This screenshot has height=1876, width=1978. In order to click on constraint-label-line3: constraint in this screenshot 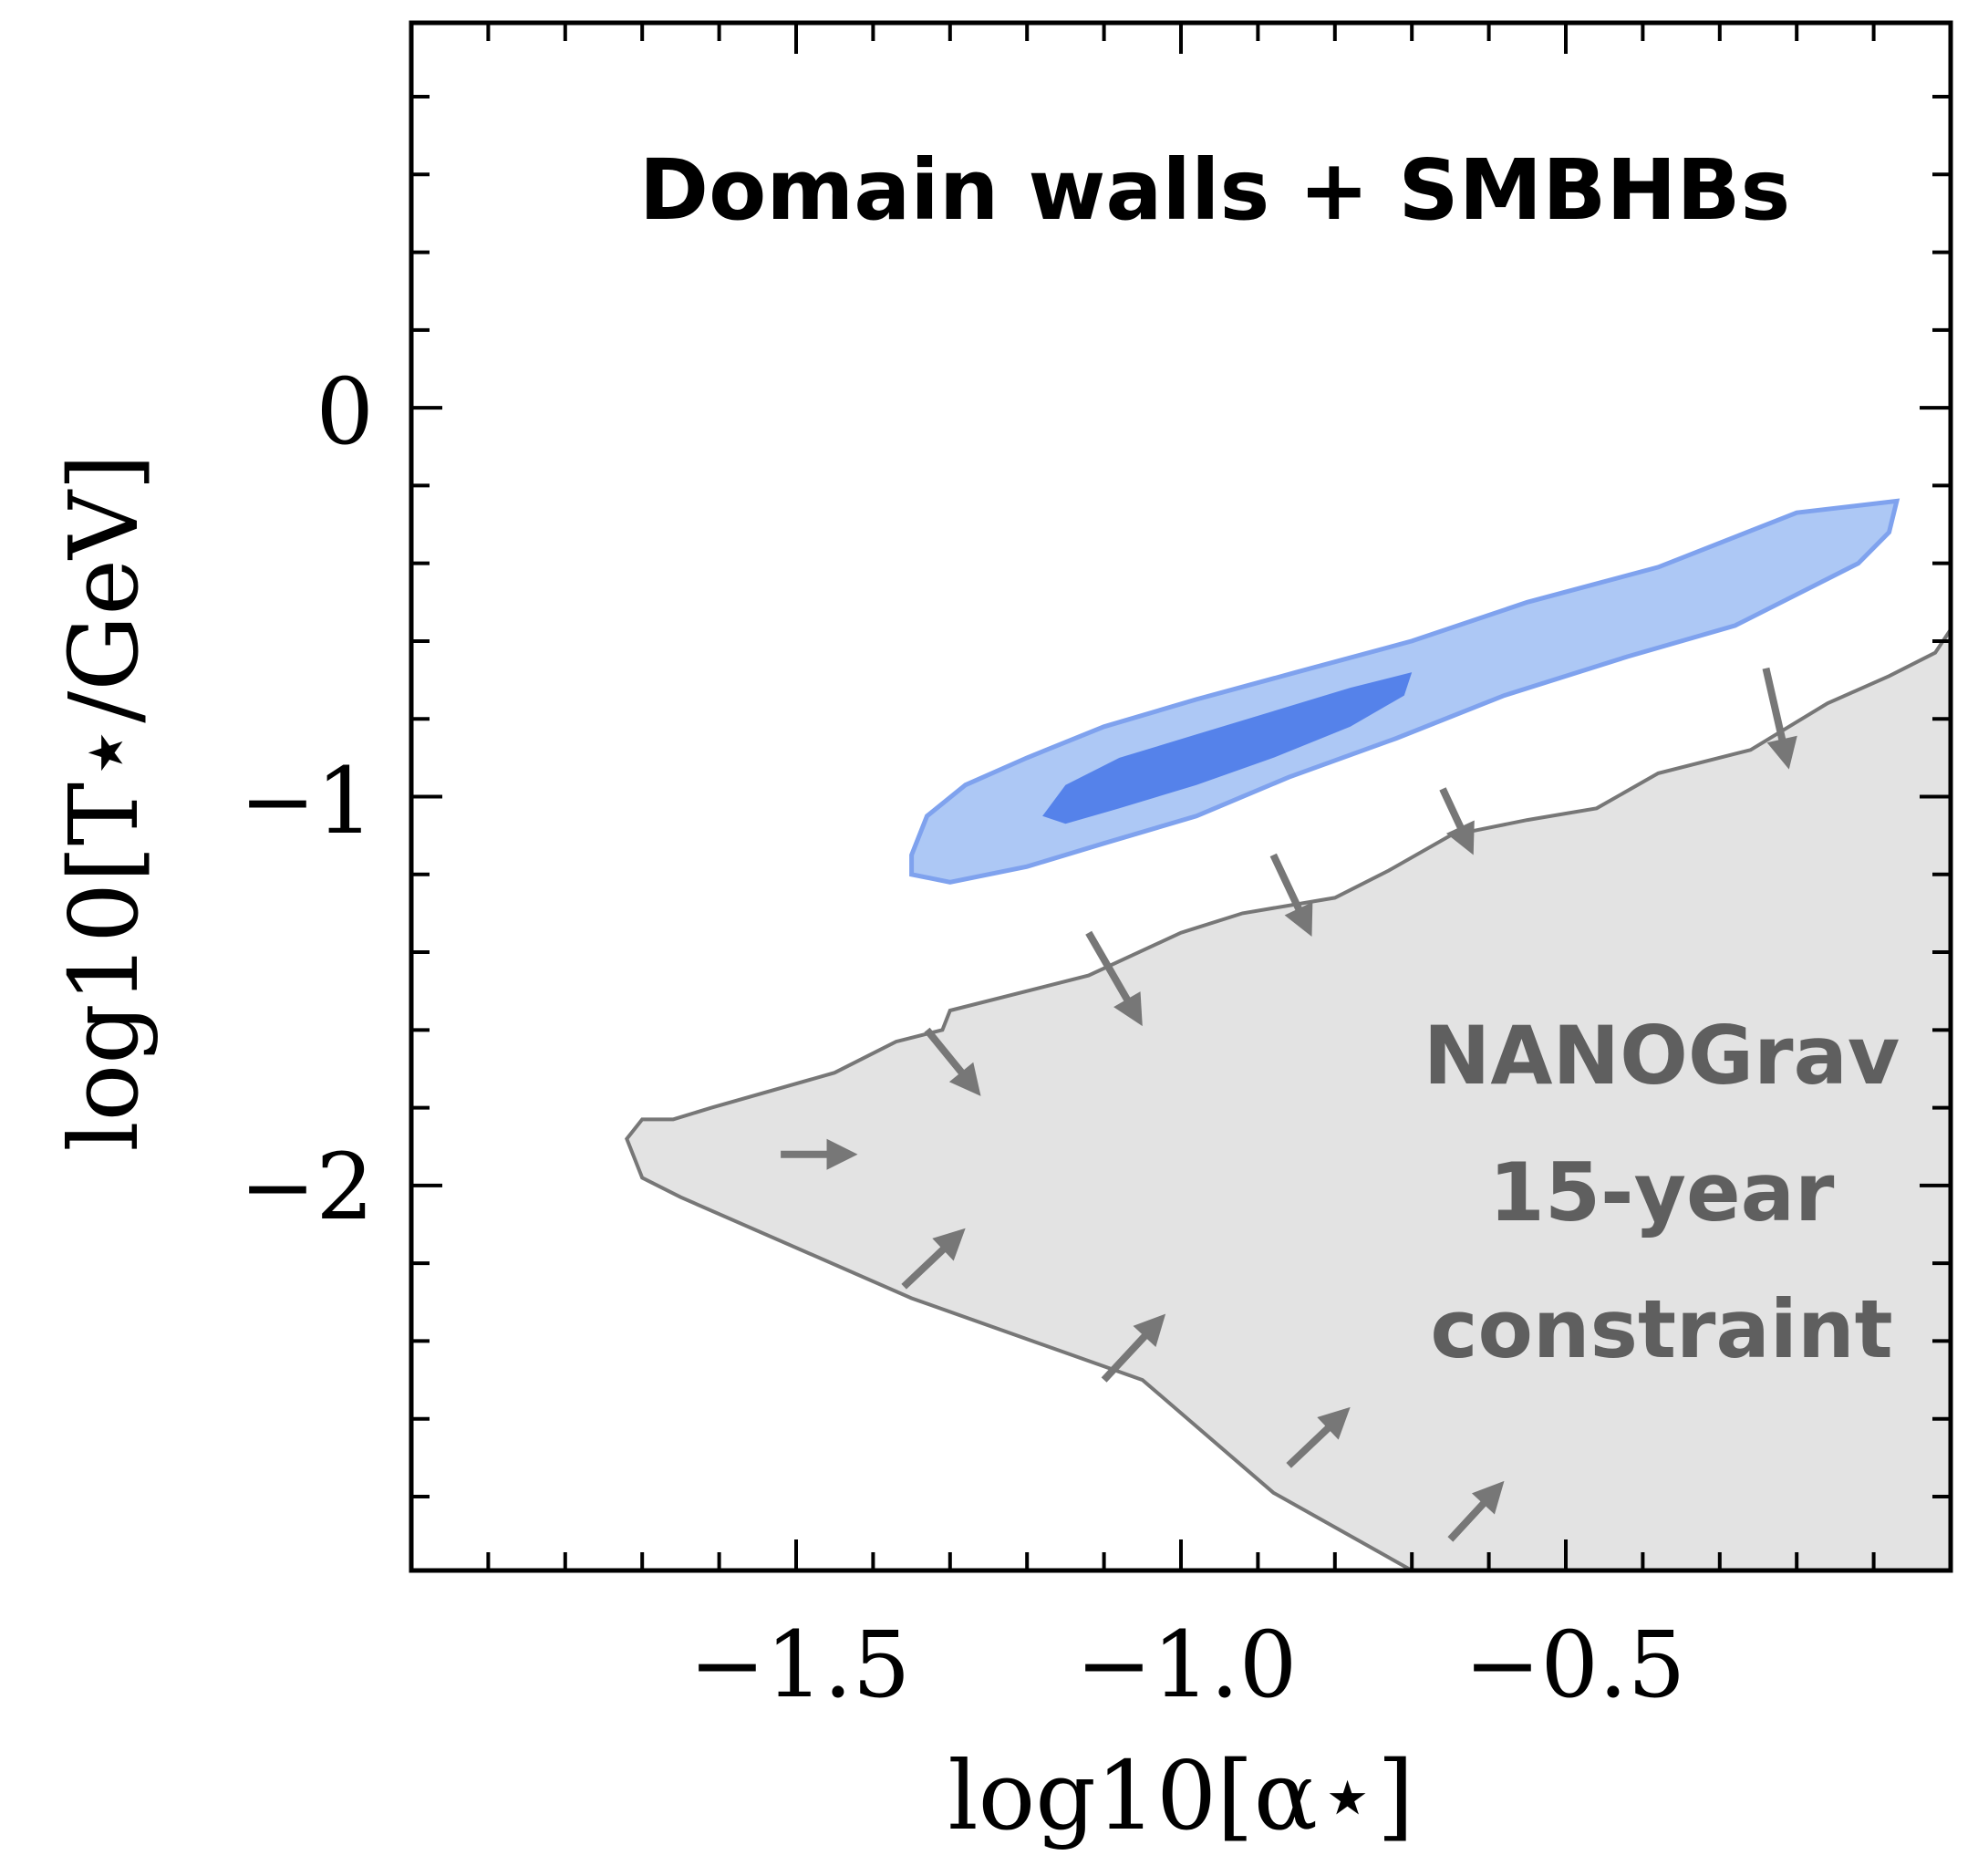, I will do `click(1661, 1329)`.